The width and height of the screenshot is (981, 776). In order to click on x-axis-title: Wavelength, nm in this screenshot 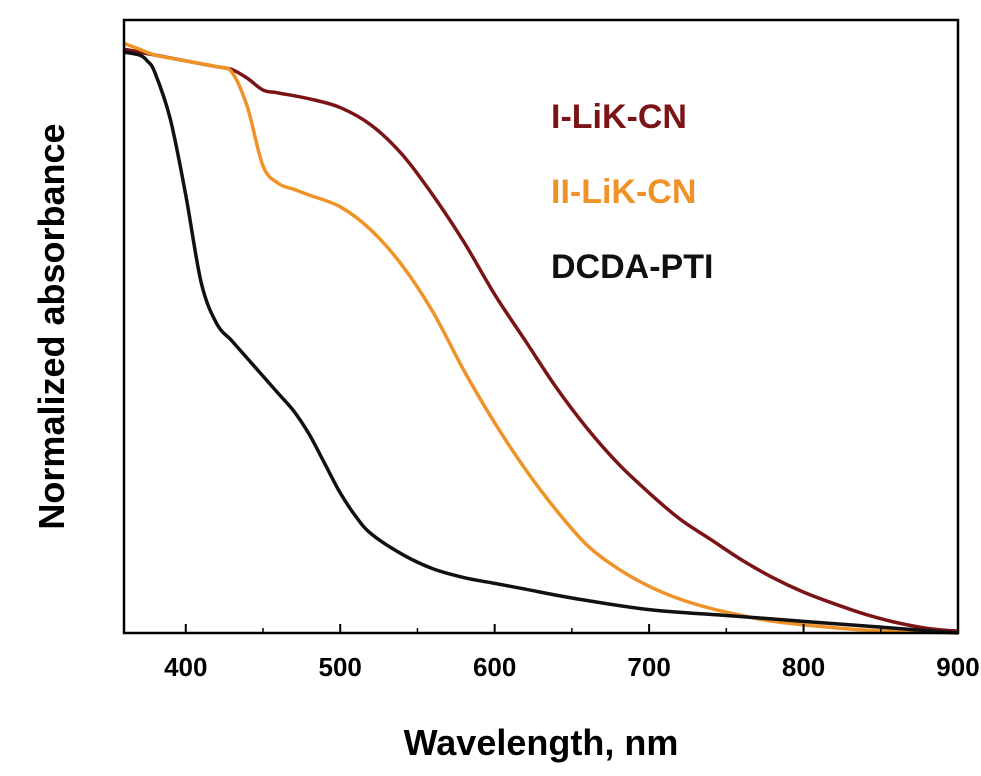, I will do `click(541, 742)`.